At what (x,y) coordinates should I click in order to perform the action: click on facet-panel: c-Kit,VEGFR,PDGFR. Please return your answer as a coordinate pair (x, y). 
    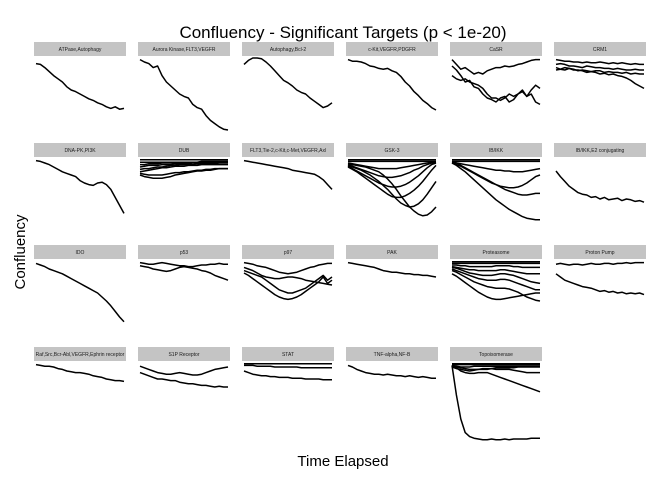
    Looking at the image, I should click on (392, 76).